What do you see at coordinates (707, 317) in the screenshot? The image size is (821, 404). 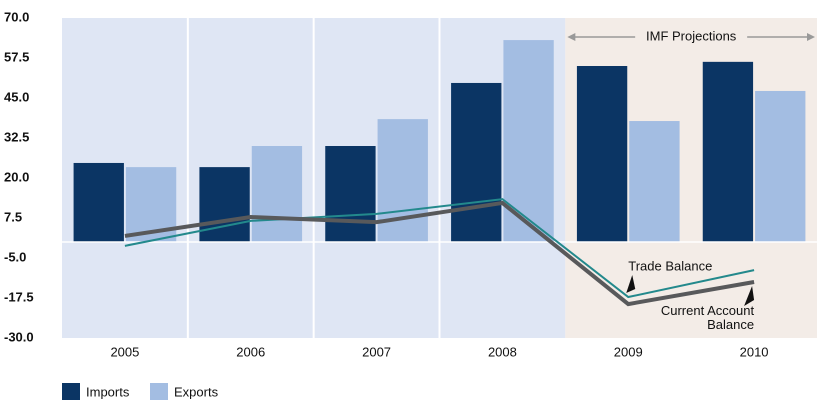 I see `line-annotation: Current Account Balance` at bounding box center [707, 317].